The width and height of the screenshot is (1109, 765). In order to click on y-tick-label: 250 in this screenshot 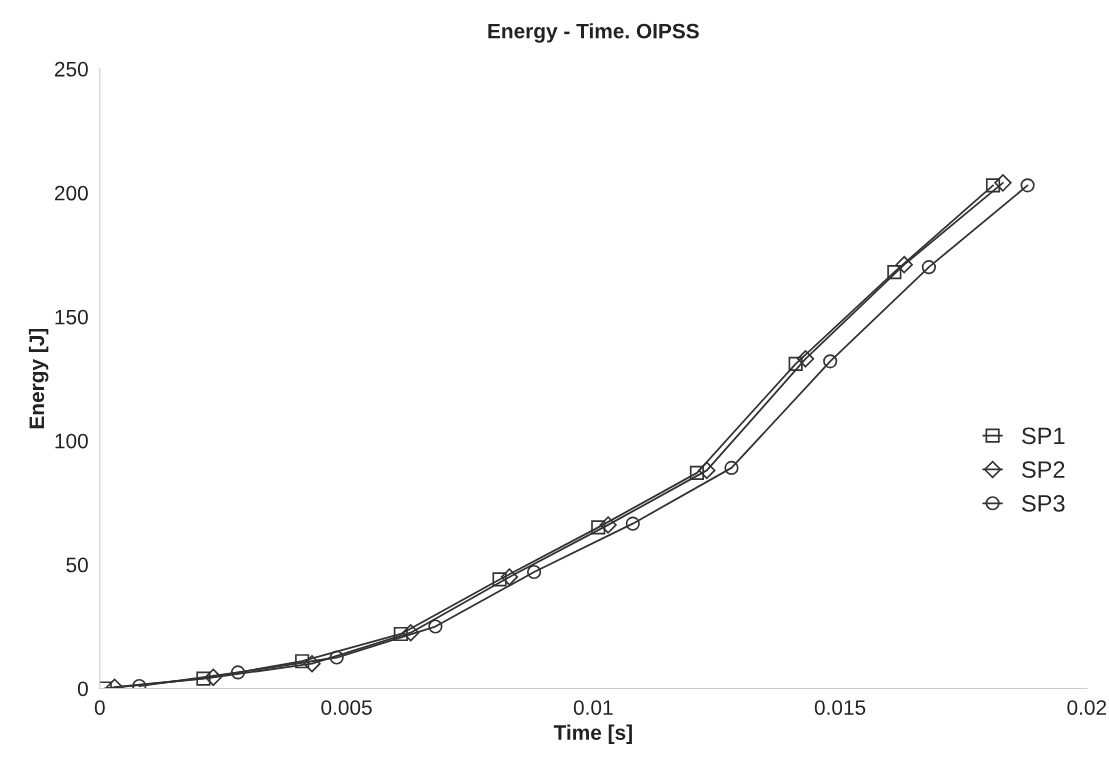, I will do `click(71, 69)`.